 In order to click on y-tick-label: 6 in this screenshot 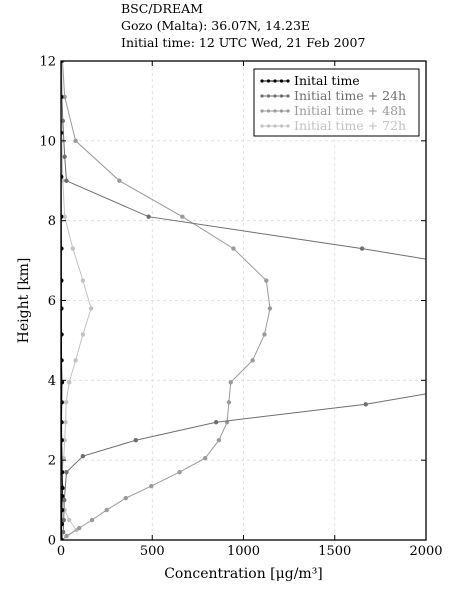, I will do `click(52, 301)`.